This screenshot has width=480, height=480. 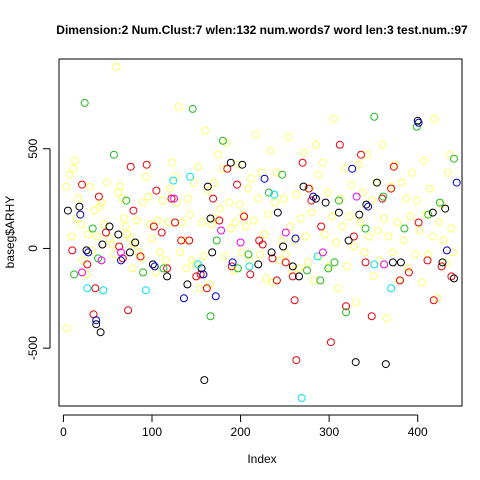 What do you see at coordinates (418, 432) in the screenshot?
I see `x-tick-label: 400` at bounding box center [418, 432].